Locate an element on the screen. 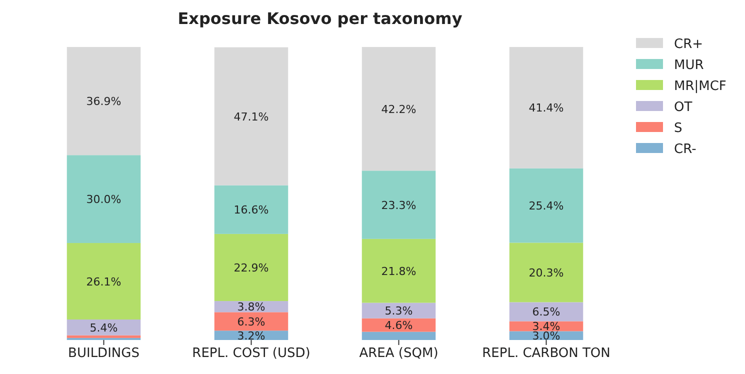 Image resolution: width=745 pixels, height=374 pixels. data-label: 47.1% is located at coordinates (251, 117).